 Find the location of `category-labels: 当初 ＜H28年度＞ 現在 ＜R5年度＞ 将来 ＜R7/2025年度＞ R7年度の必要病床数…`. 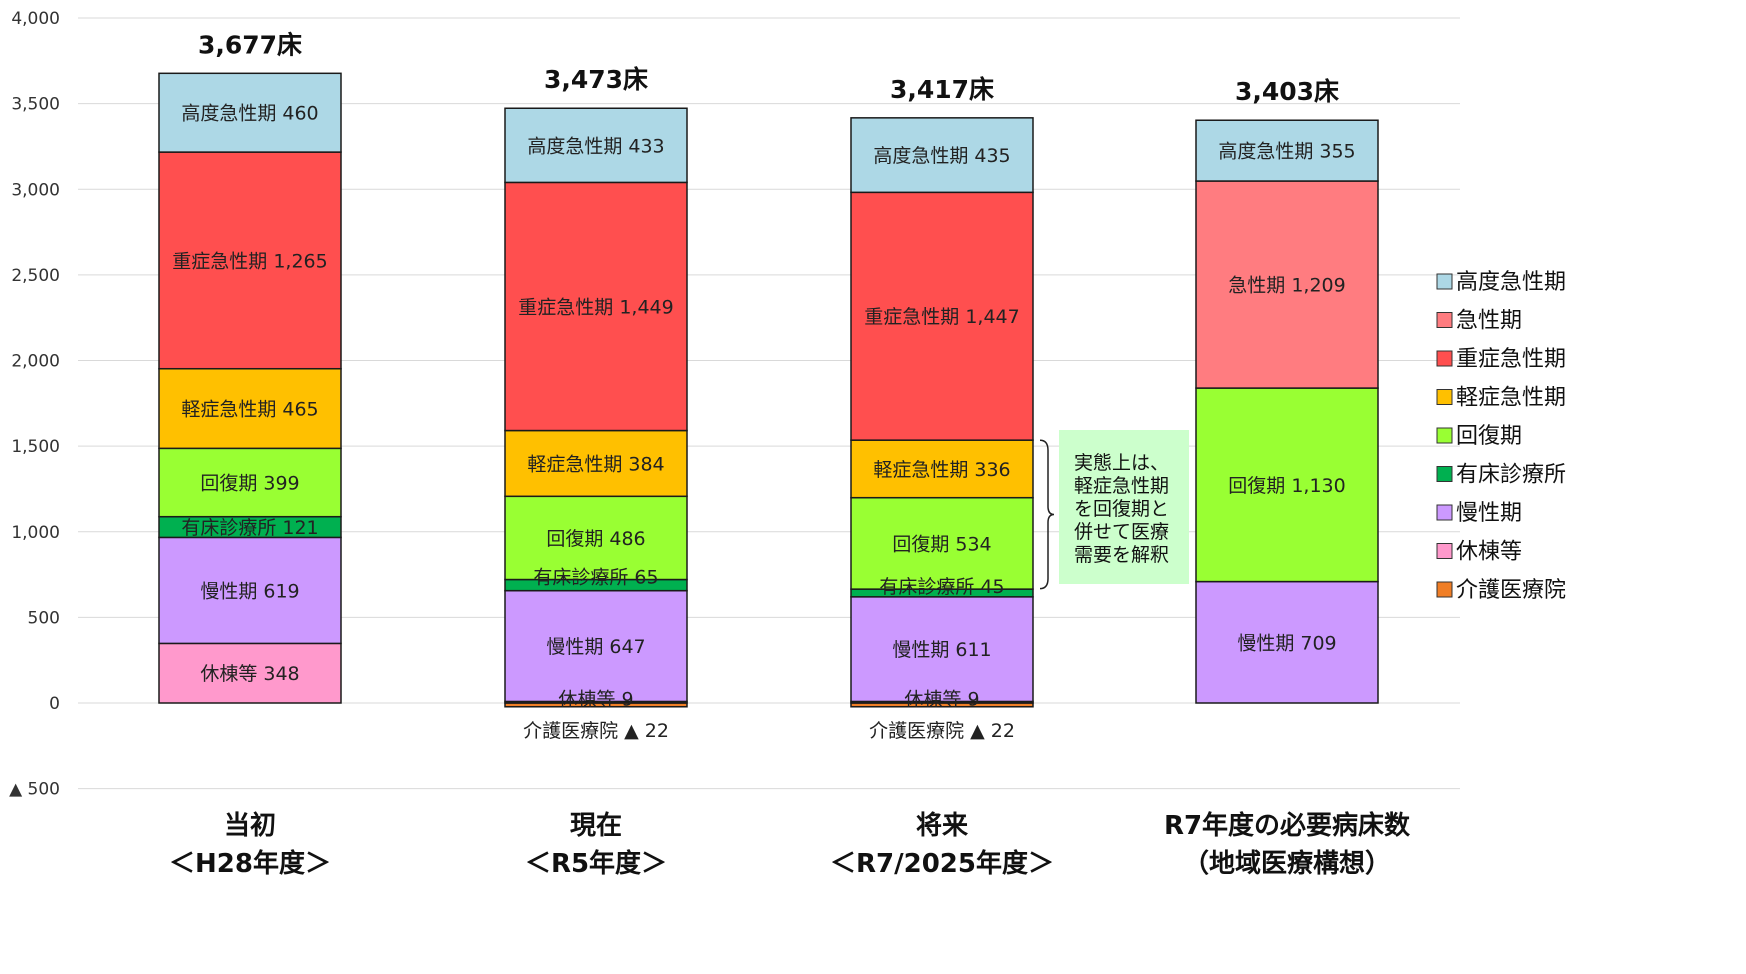

category-labels: 当初 ＜H28年度＞ 現在 ＜R5年度＞ 将来 ＜R7/2025年度＞ R7年度の必要病床数… is located at coordinates (790, 844).